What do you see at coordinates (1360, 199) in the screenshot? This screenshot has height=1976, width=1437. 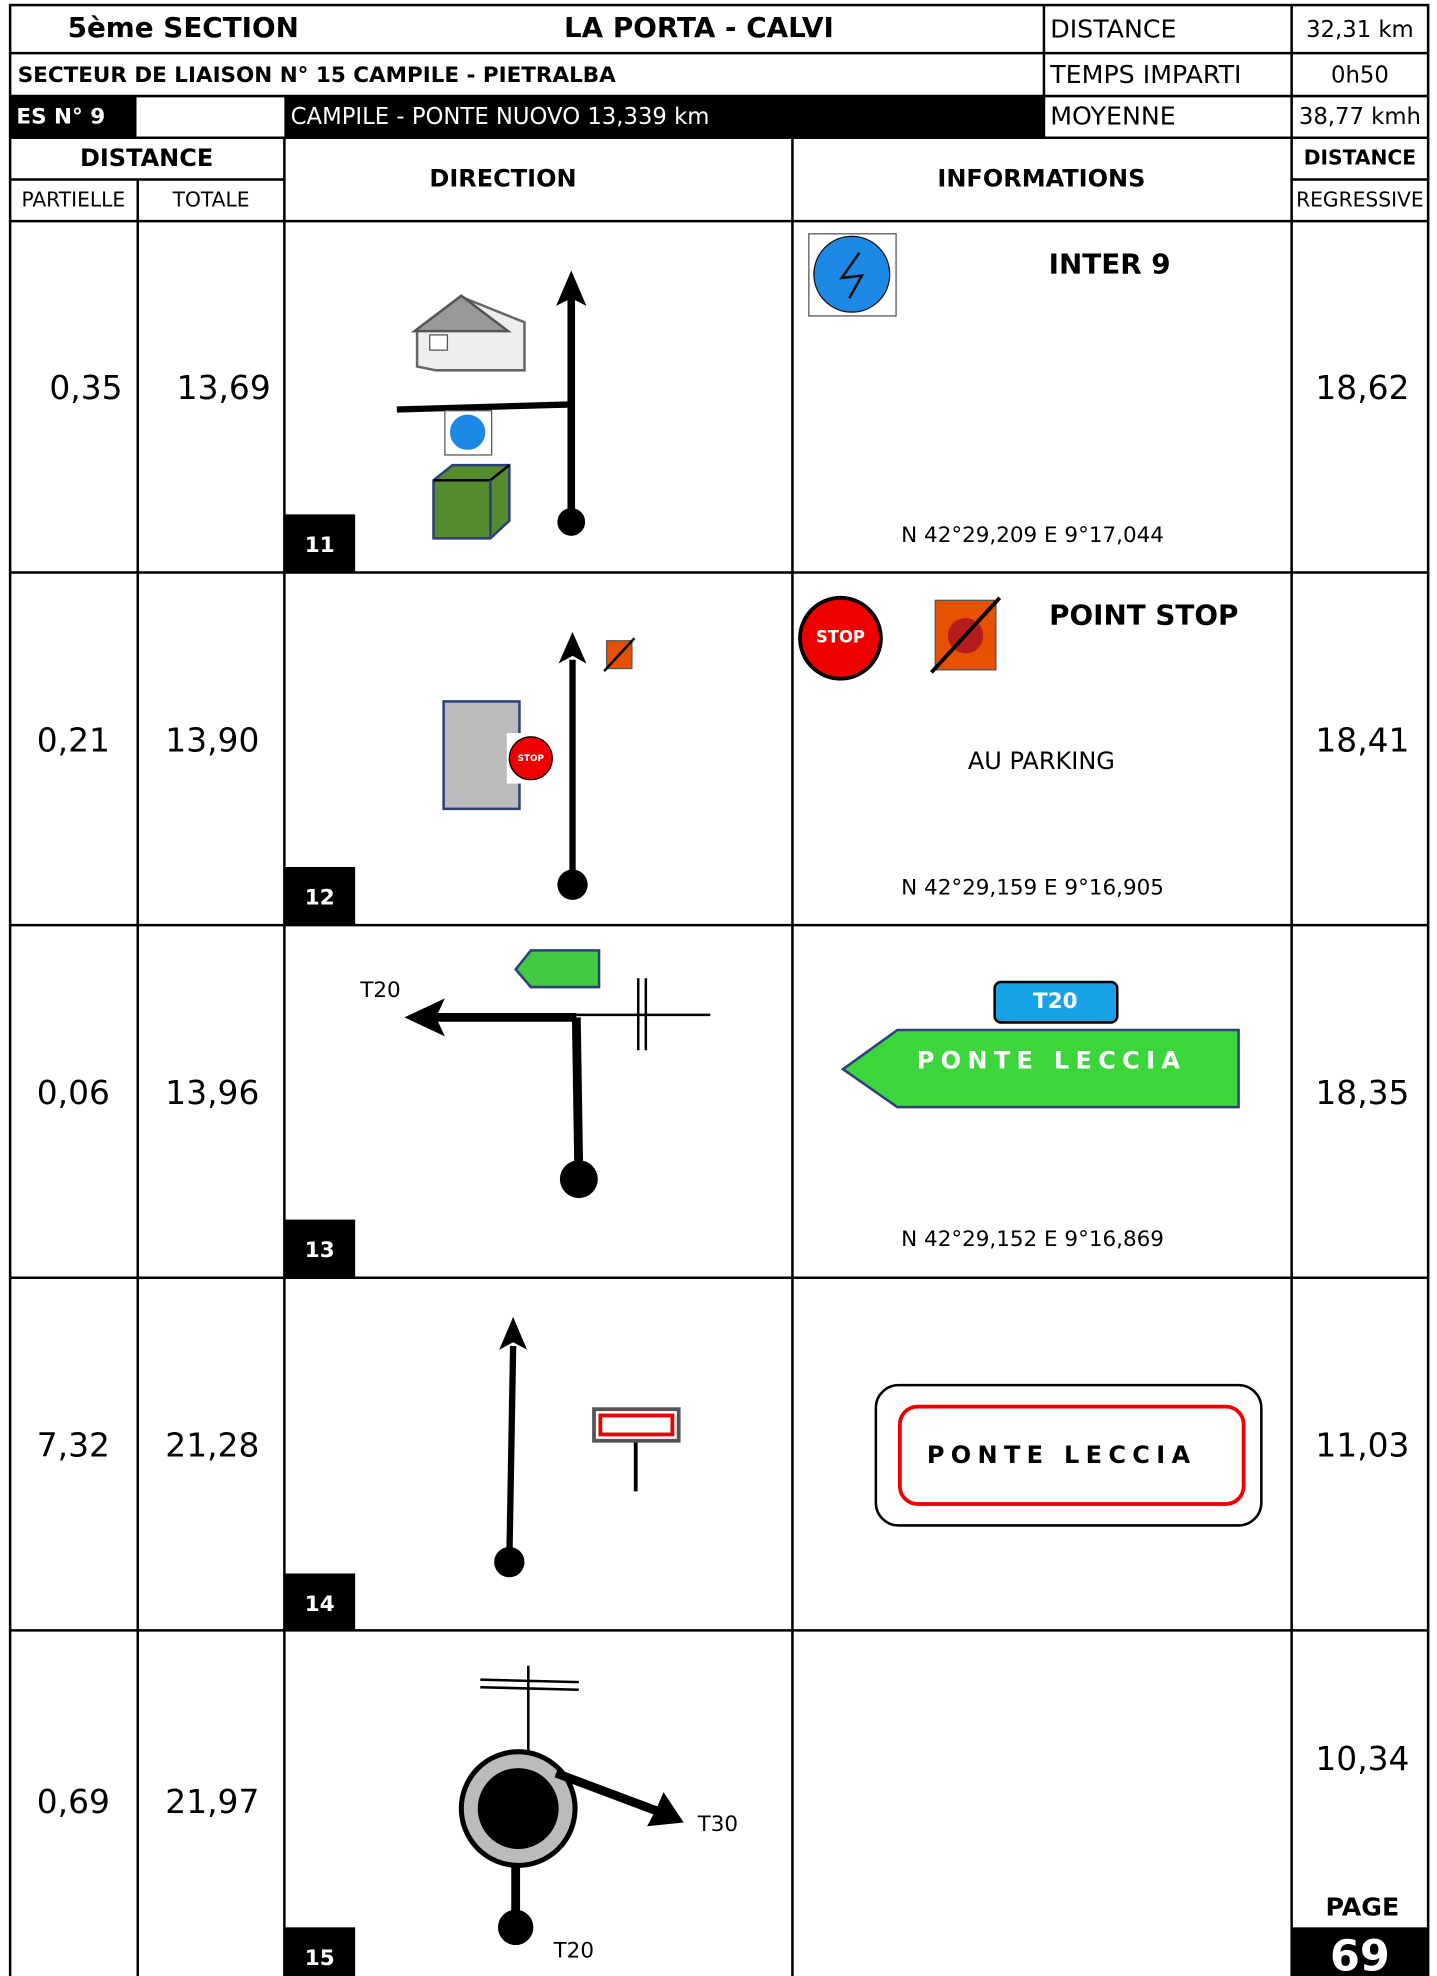 I see `col-header: REGRESSIVE` at bounding box center [1360, 199].